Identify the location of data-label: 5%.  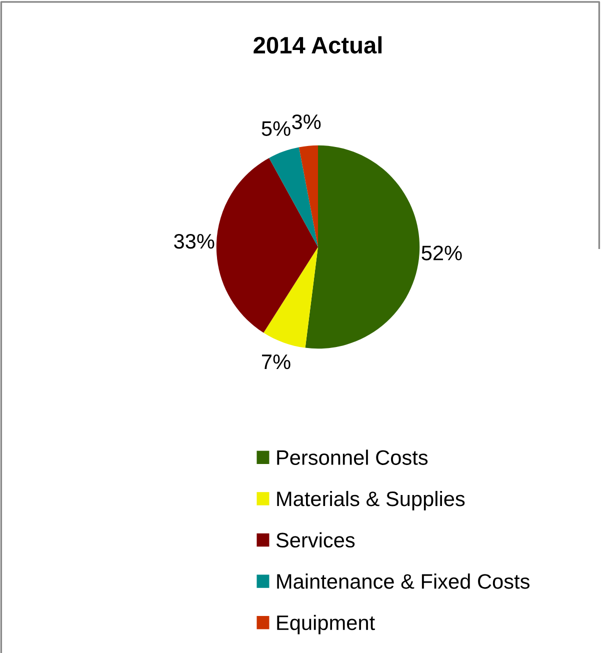
(276, 128).